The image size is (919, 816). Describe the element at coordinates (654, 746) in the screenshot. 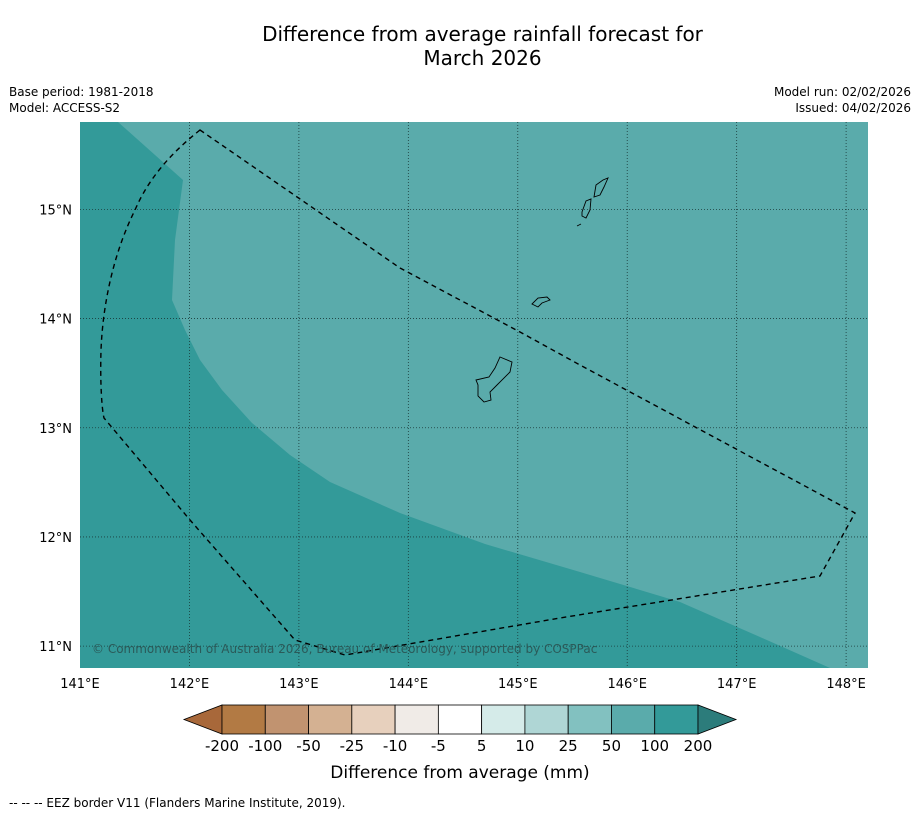

I see `colorbar-tick-label: 100` at that location.